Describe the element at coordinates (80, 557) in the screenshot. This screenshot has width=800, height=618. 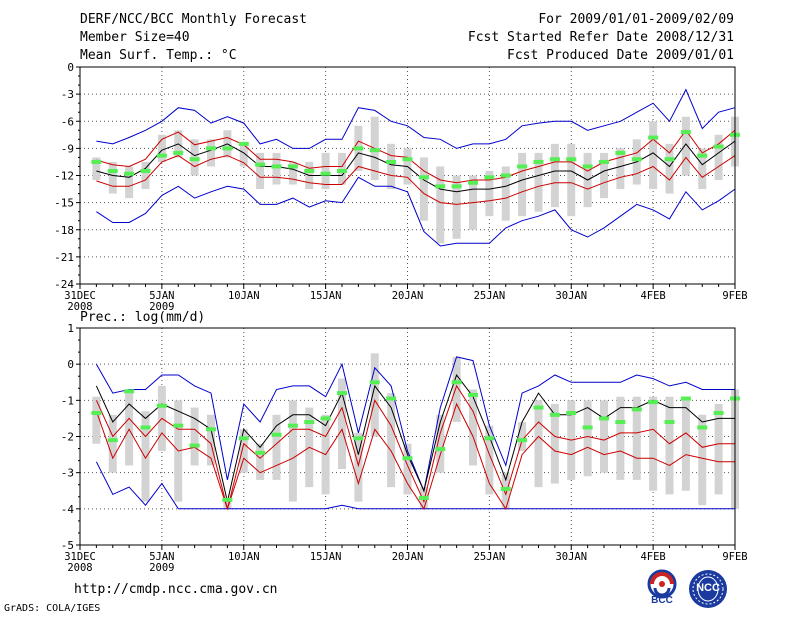
I see `panel2-xtick-label: 31DEC` at that location.